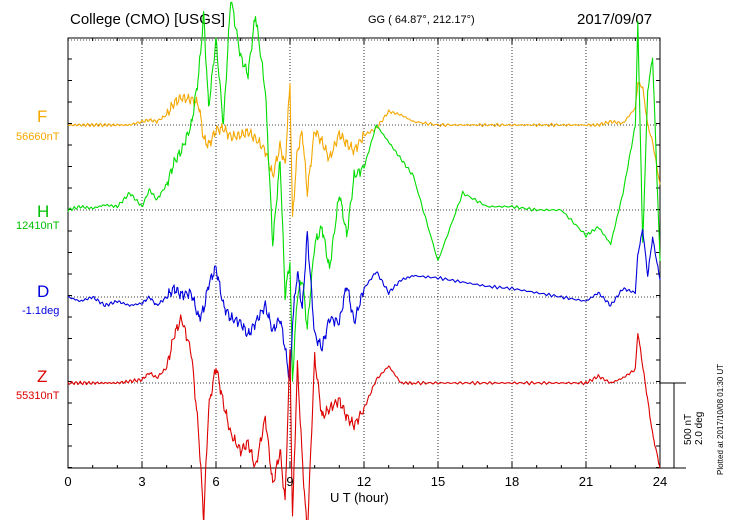 The image size is (730, 520). I want to click on series-baseline-f: 56660nT, so click(38, 137).